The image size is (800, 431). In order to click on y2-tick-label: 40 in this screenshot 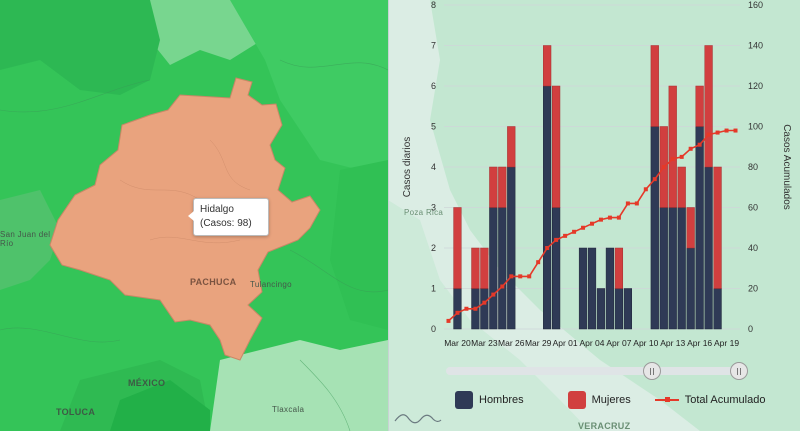, I will do `click(753, 248)`.